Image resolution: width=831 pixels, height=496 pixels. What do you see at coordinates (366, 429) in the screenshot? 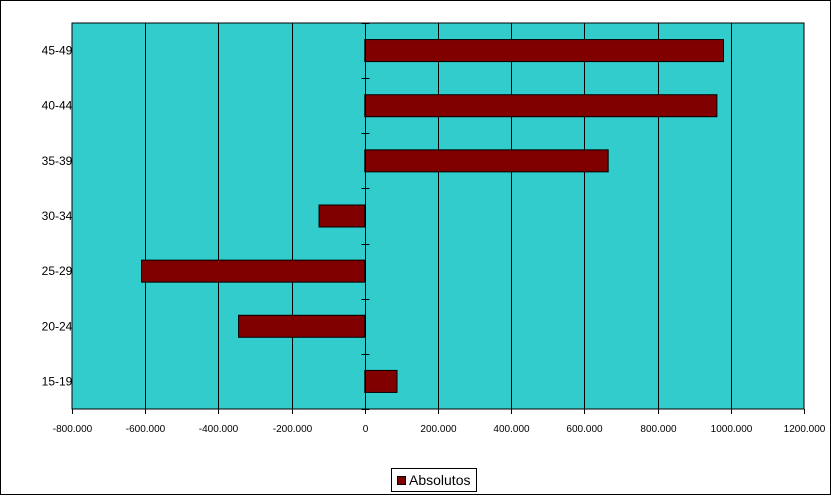
I see `x-tick-label: 0` at bounding box center [366, 429].